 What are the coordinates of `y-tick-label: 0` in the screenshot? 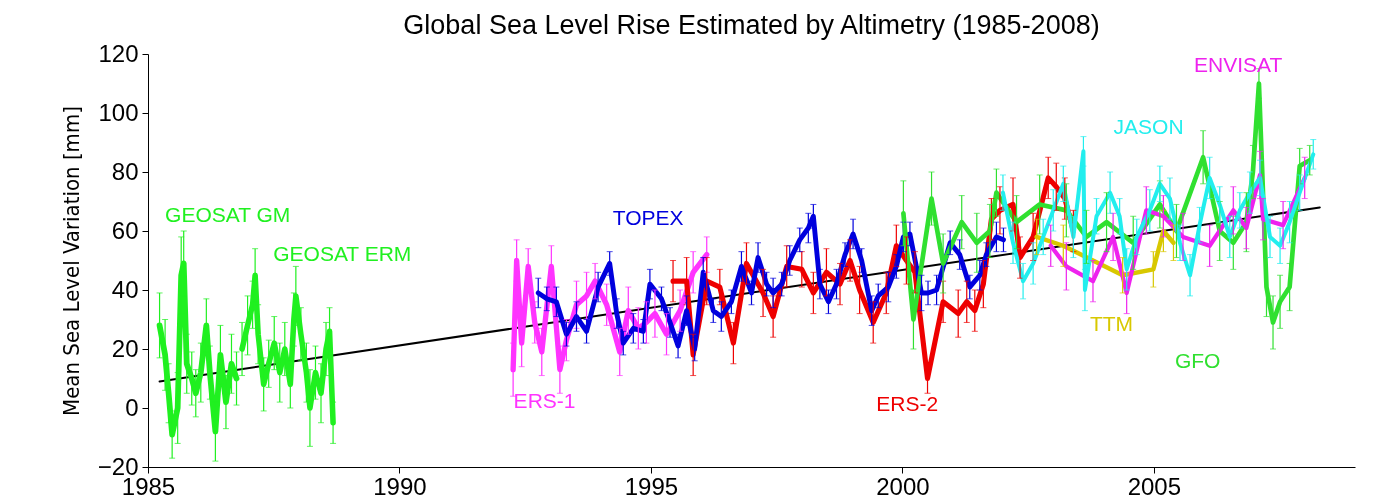 It's located at (132, 407).